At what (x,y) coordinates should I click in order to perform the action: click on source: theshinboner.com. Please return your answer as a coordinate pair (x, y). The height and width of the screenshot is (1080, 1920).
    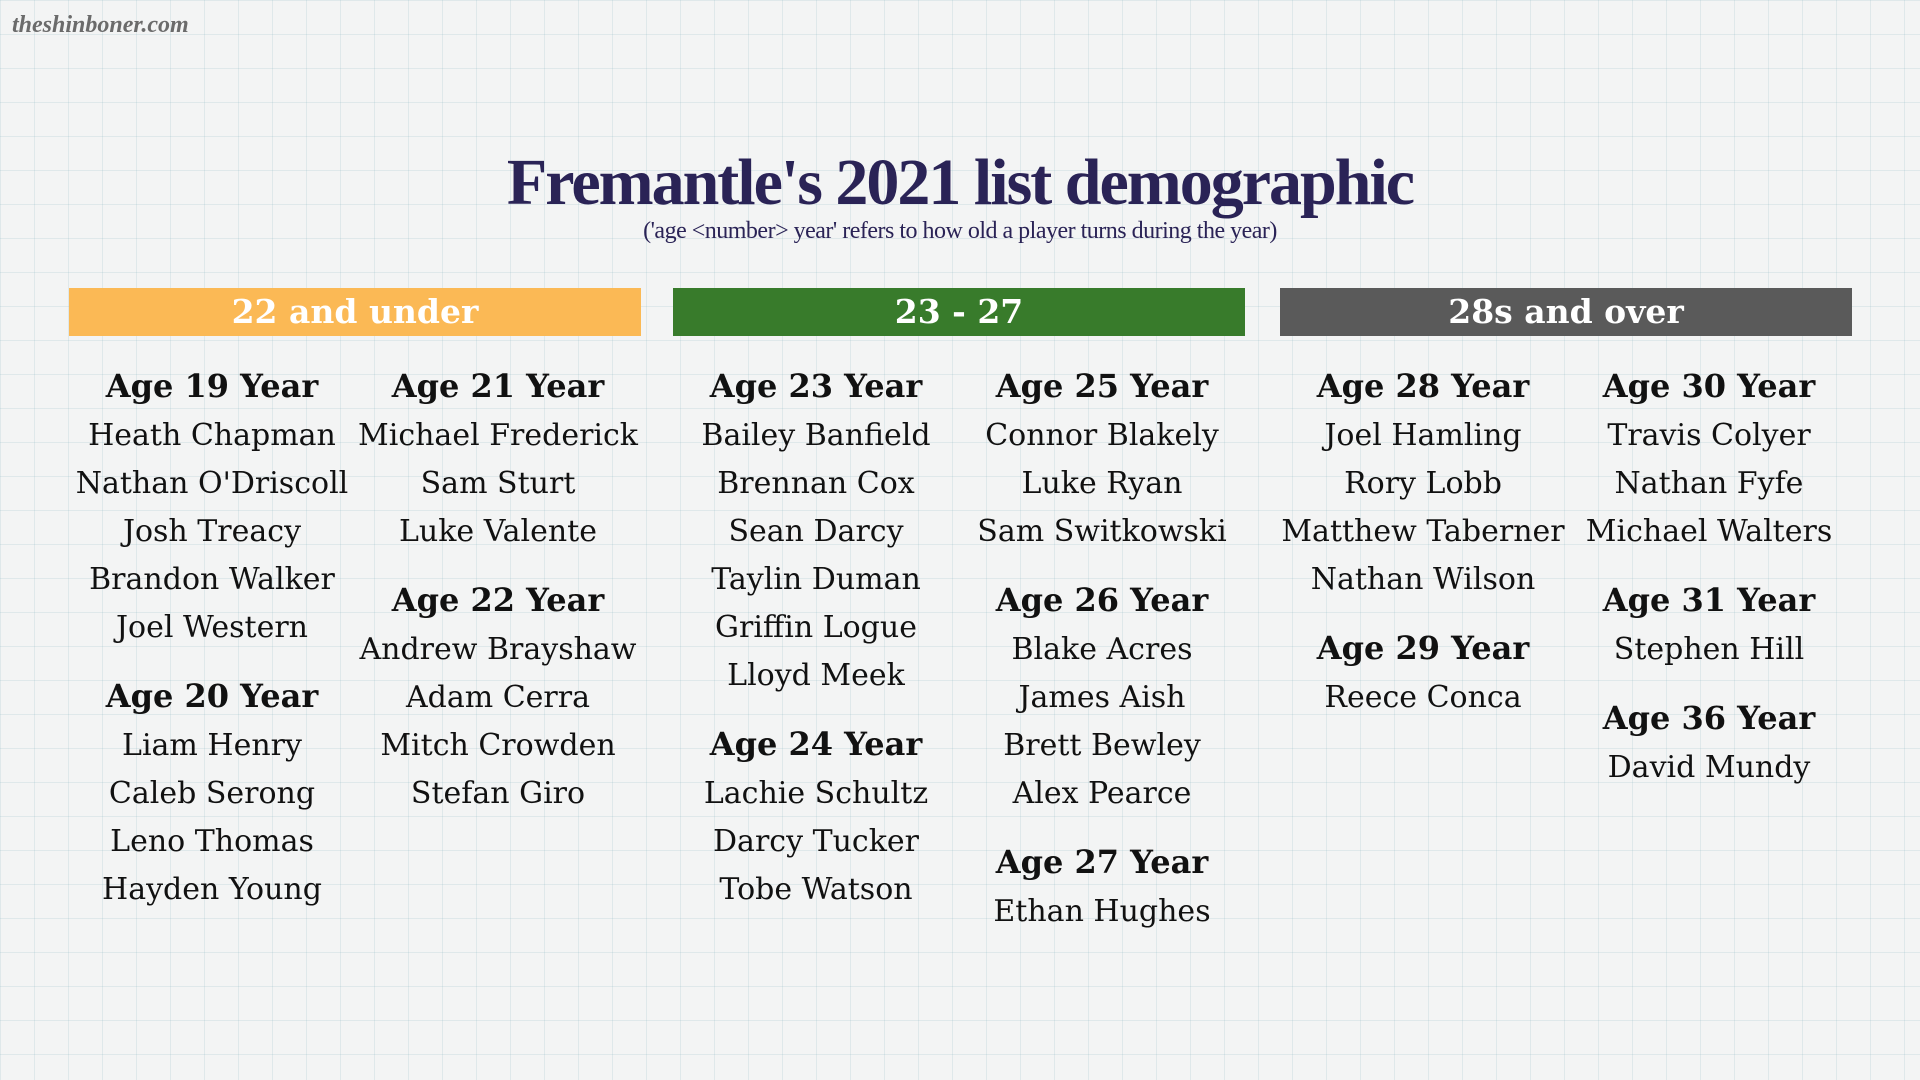
    Looking at the image, I should click on (100, 25).